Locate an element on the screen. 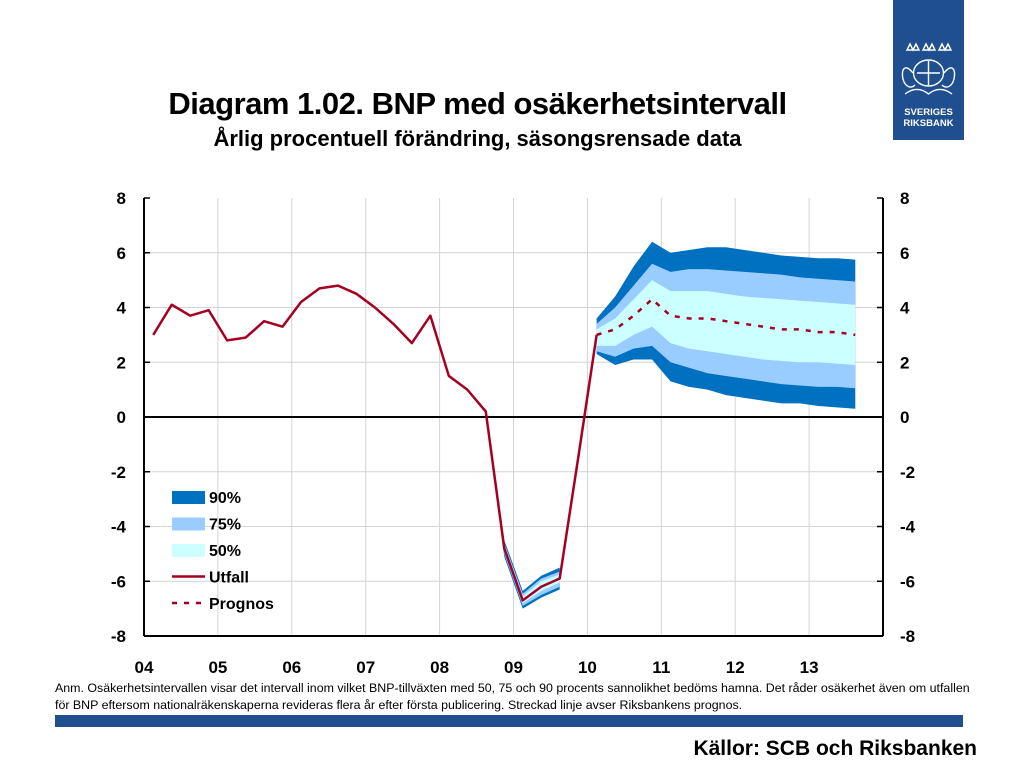 The image size is (1024, 768). y-tick-label-right: -2 is located at coordinates (907, 472).